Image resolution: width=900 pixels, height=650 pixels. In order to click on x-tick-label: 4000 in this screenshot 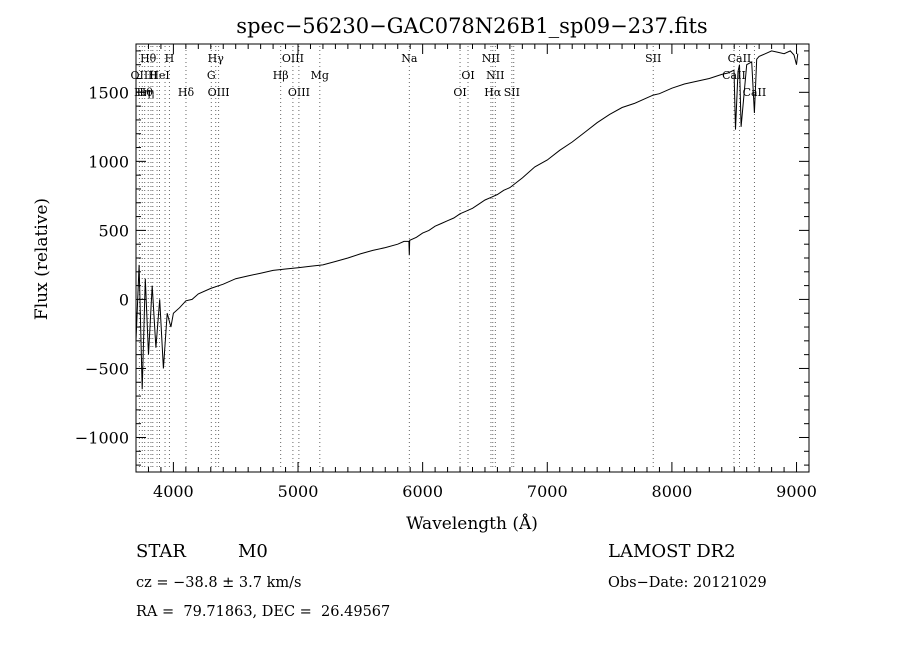, I will do `click(173, 491)`.